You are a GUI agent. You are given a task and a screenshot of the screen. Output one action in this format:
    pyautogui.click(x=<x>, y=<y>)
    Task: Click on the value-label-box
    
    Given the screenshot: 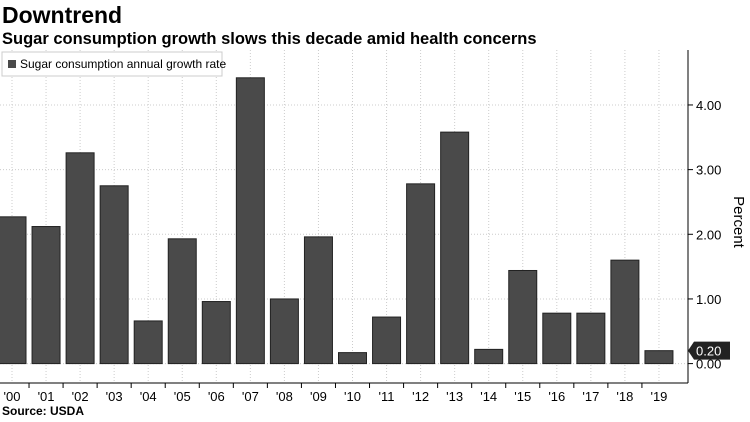 What is the action you would take?
    pyautogui.click(x=709, y=350)
    